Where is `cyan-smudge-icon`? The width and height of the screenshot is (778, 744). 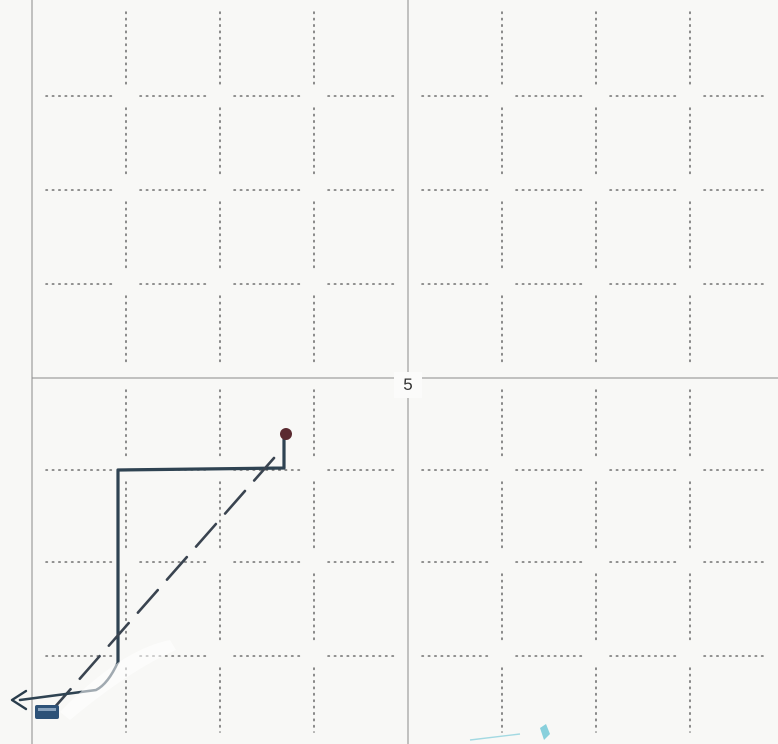 cyan-smudge-icon is located at coordinates (545, 732).